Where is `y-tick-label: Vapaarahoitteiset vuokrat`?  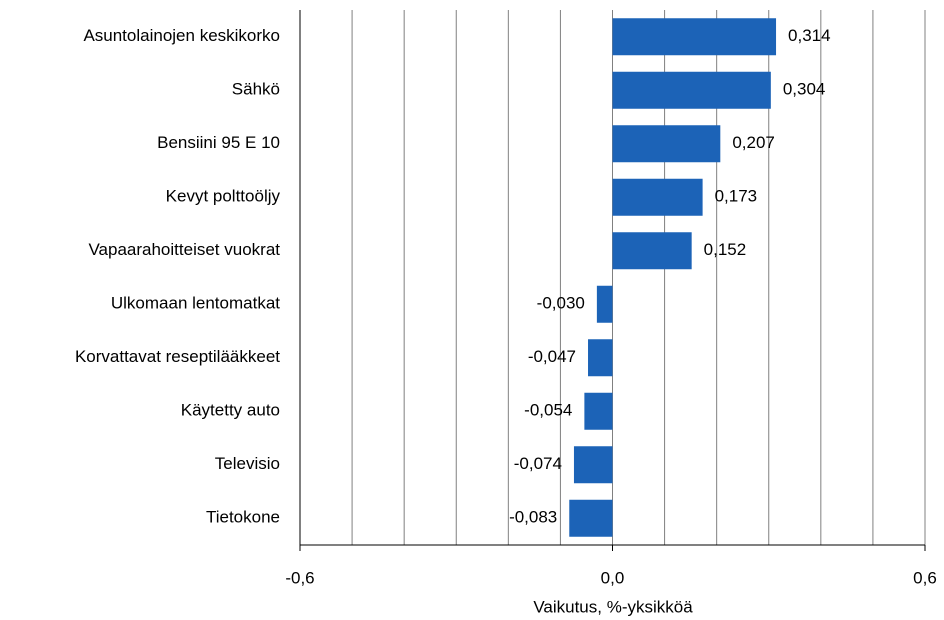 y-tick-label: Vapaarahoitteiset vuokrat is located at coordinates (184, 249).